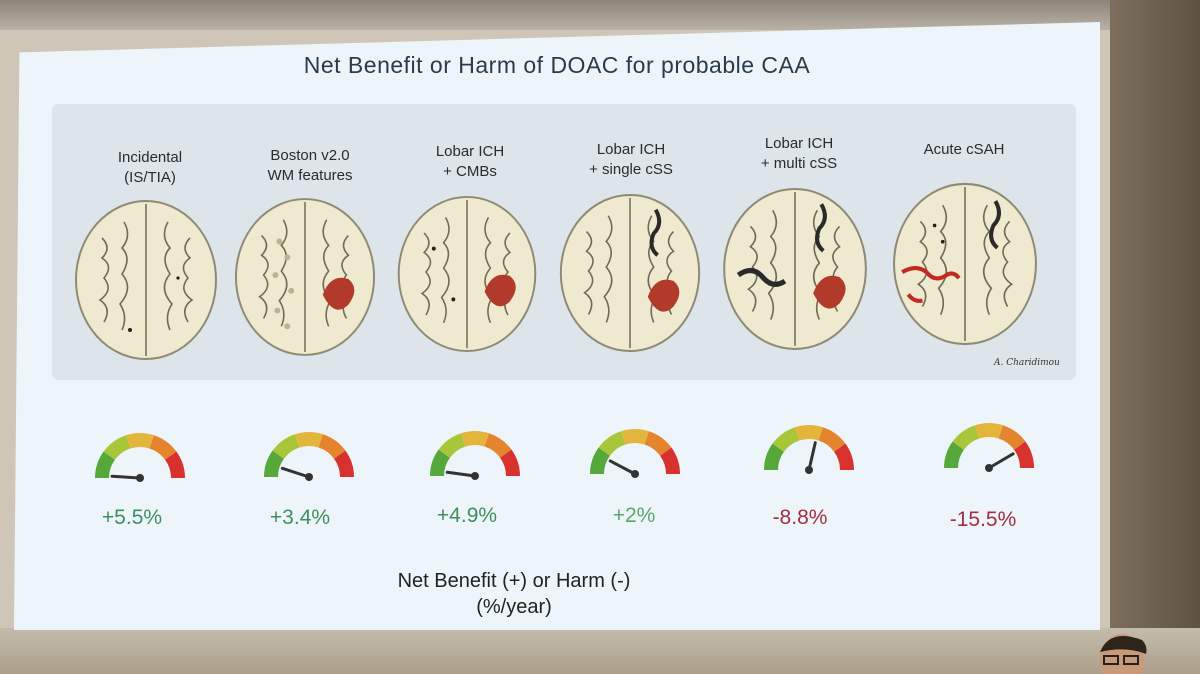  Describe the element at coordinates (470, 171) in the screenshot. I see `column-label-line2: + CMBs` at that location.